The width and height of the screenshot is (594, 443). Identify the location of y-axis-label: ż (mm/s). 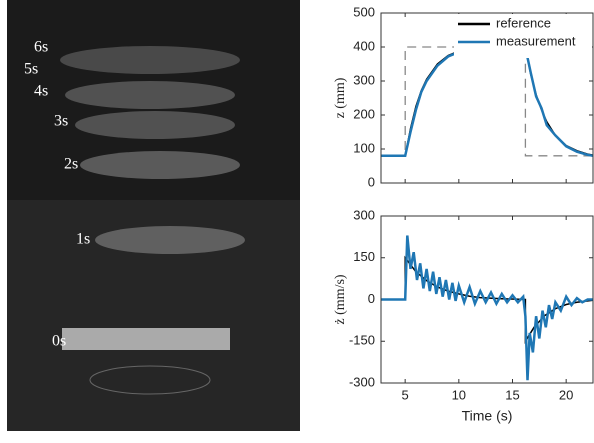
(340, 299).